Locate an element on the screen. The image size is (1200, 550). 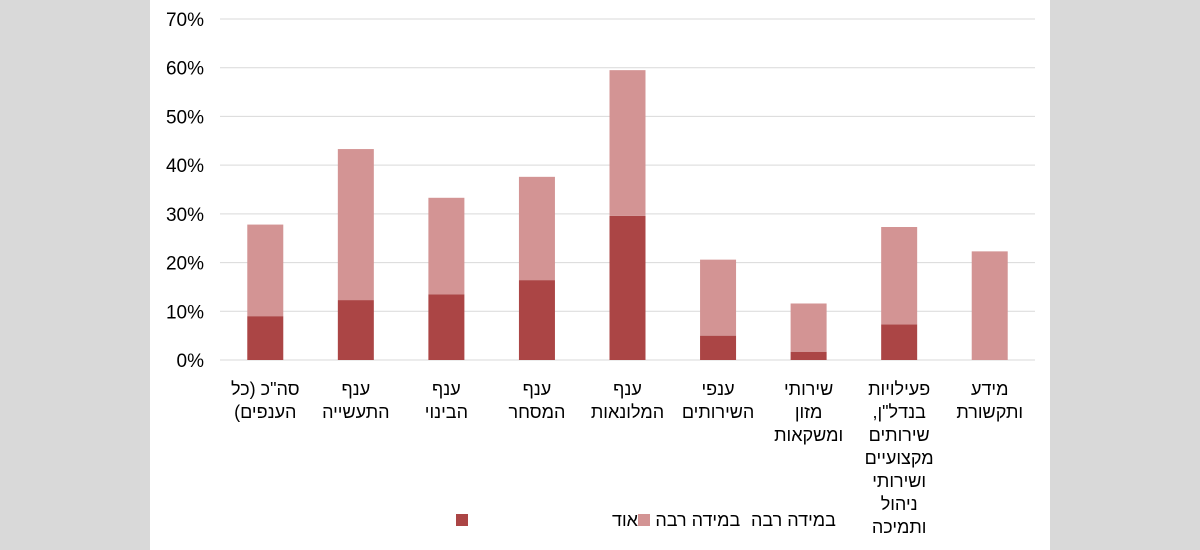
legend-swatch-large is located at coordinates (644, 520).